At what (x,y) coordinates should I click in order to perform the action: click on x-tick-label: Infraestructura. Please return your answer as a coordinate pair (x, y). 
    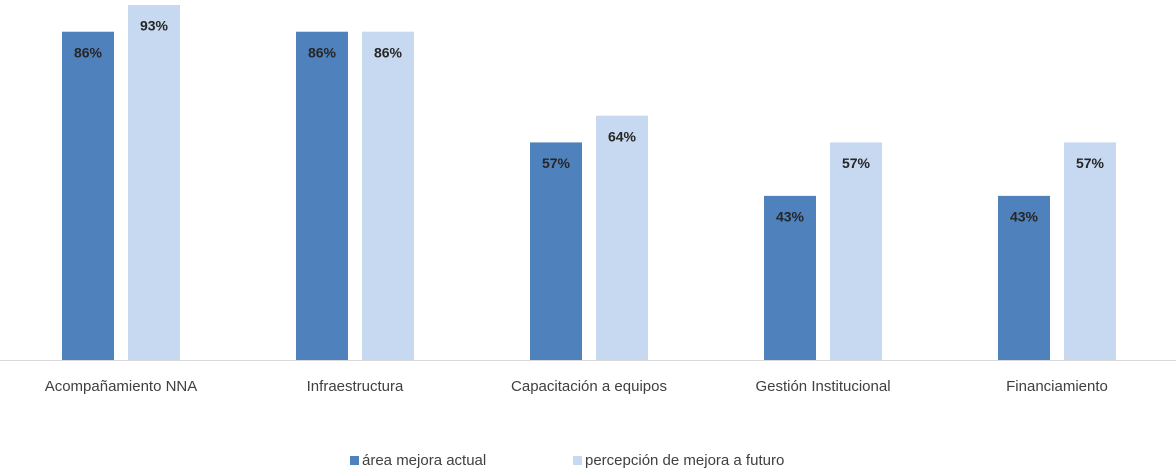
    Looking at the image, I should click on (355, 386).